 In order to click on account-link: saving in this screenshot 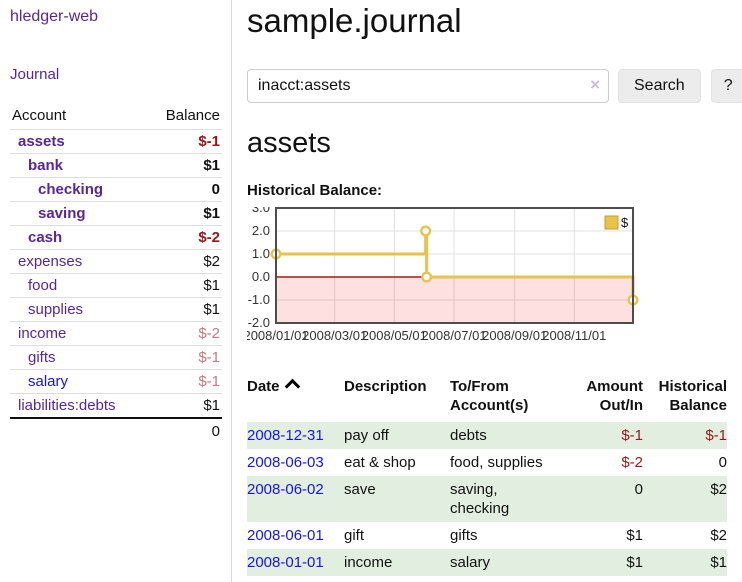, I will do `click(62, 213)`.